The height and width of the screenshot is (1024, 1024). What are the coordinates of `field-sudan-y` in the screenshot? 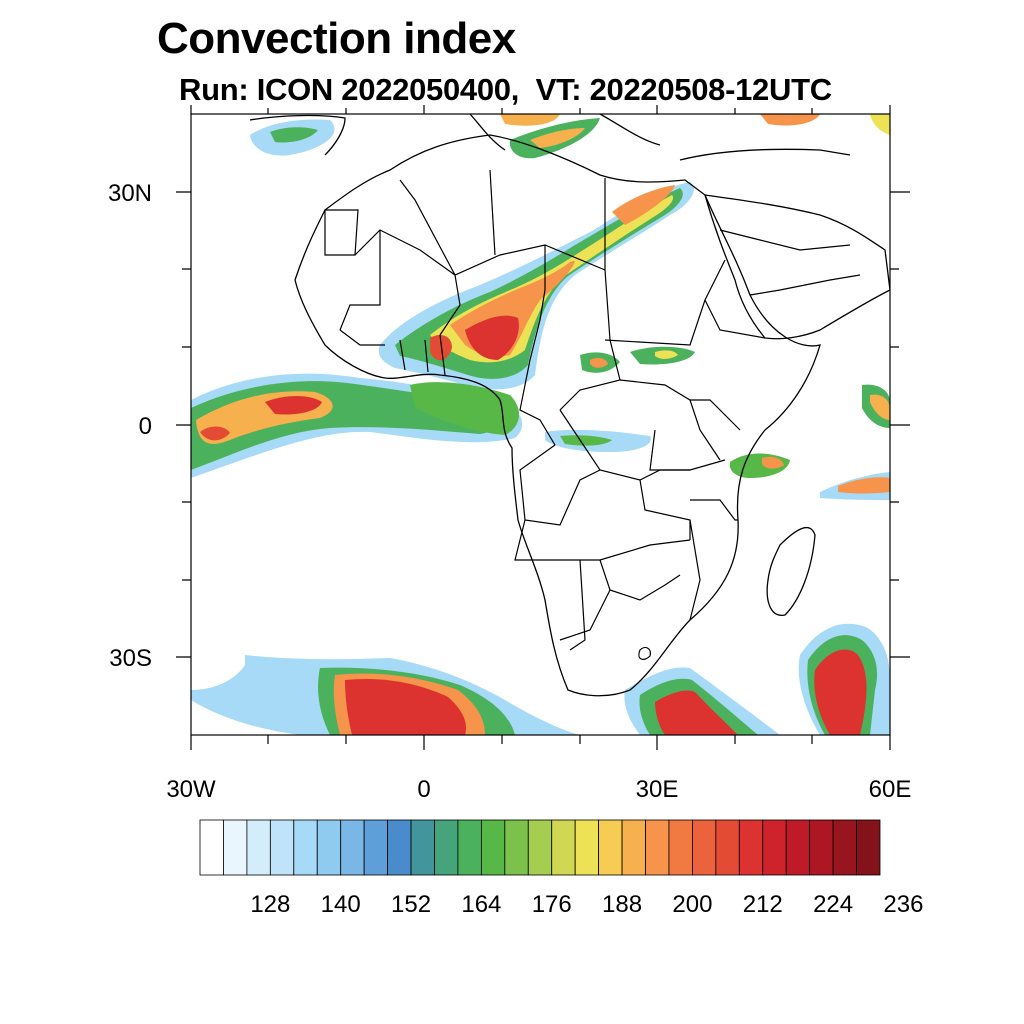 It's located at (666, 354).